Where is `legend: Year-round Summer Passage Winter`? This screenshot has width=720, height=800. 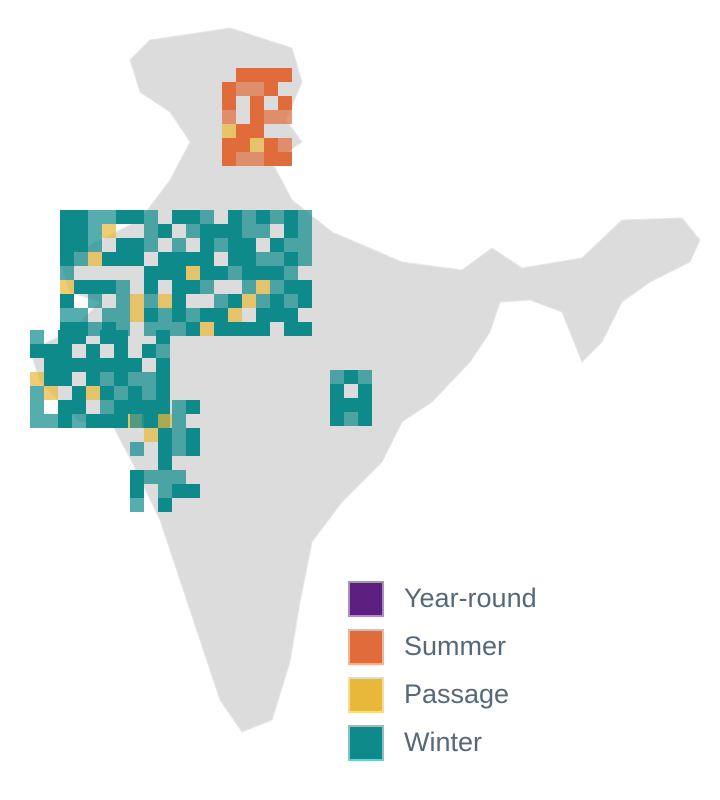 legend: Year-round Summer Passage Winter is located at coordinates (442, 671).